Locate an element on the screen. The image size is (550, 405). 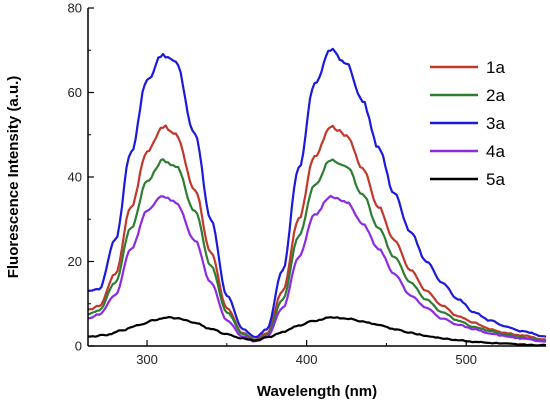
y-tick-label: 0 is located at coordinates (78, 346).